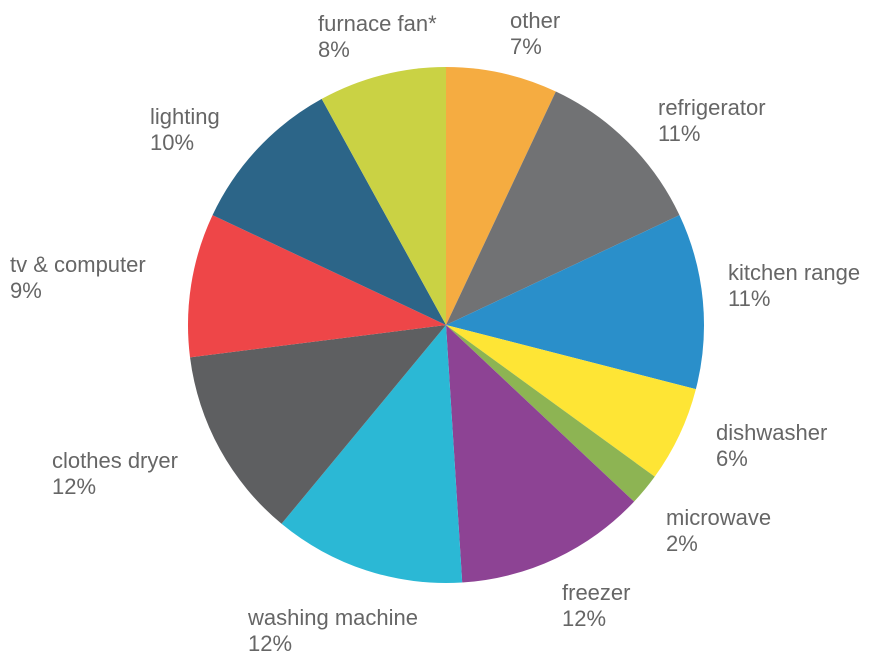  Describe the element at coordinates (563, 208) in the screenshot. I see `pie-slice-refrigerator` at that location.